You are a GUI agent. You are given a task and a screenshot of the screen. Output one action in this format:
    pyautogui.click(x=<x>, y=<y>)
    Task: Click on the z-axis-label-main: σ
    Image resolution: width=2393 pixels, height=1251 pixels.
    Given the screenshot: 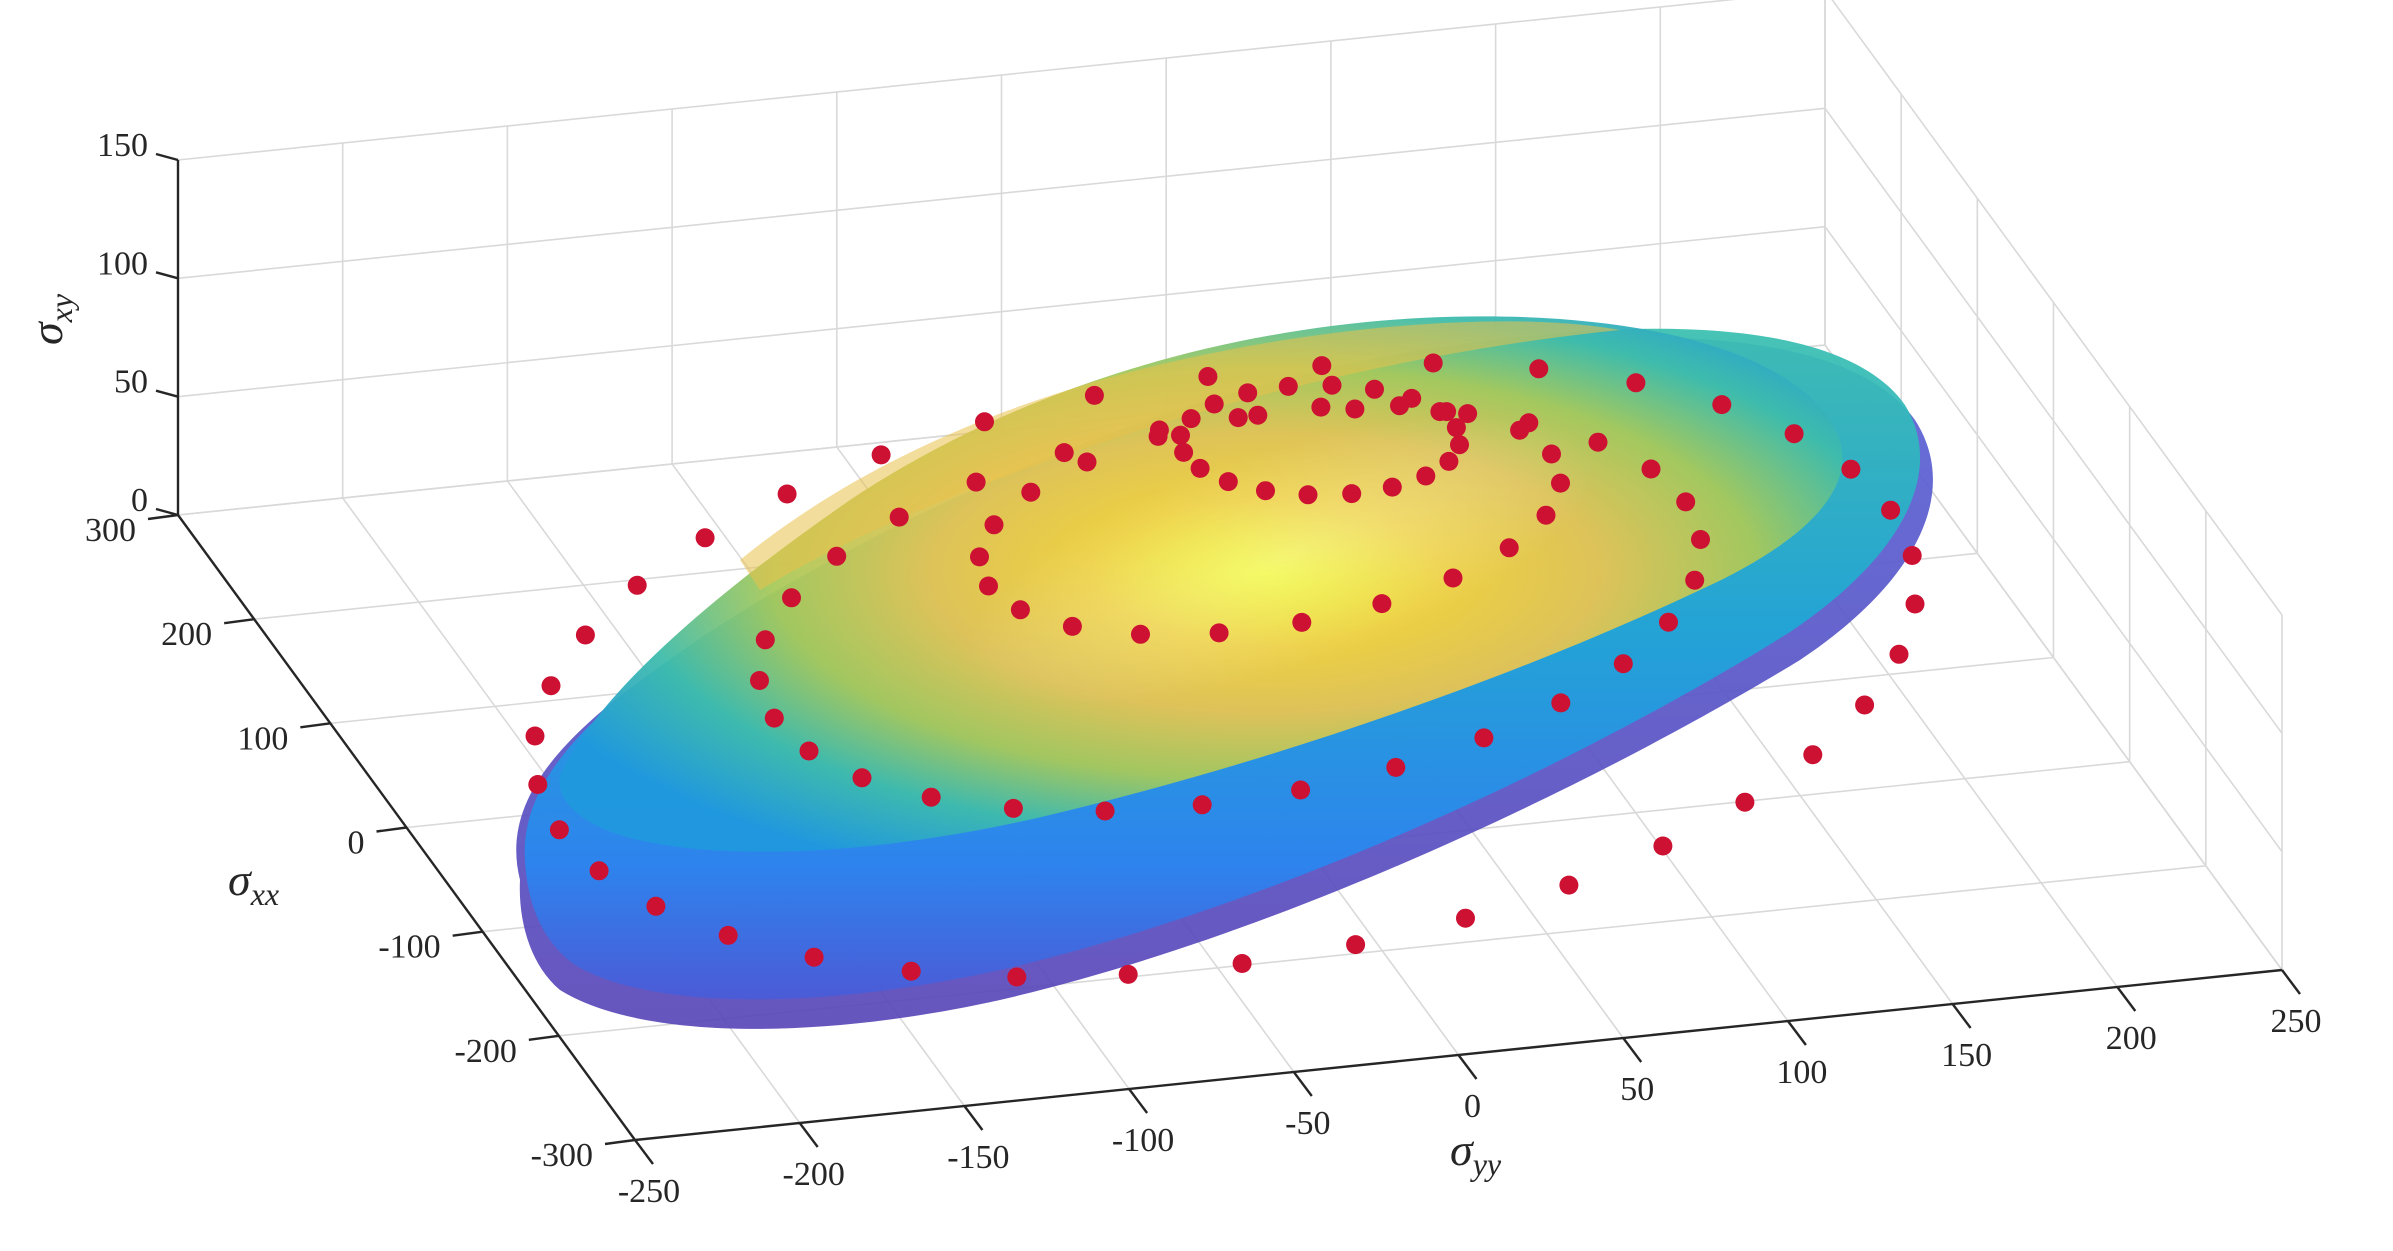 What is the action you would take?
    pyautogui.click(x=46, y=332)
    